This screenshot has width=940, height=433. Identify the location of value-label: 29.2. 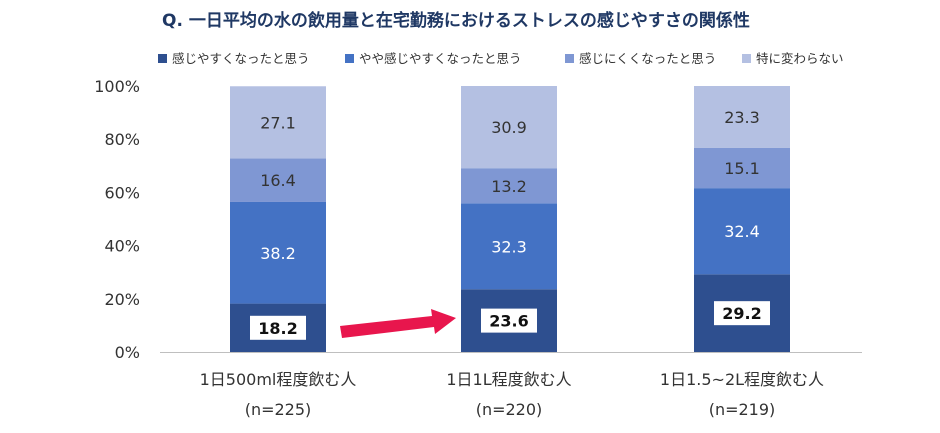
(741, 313).